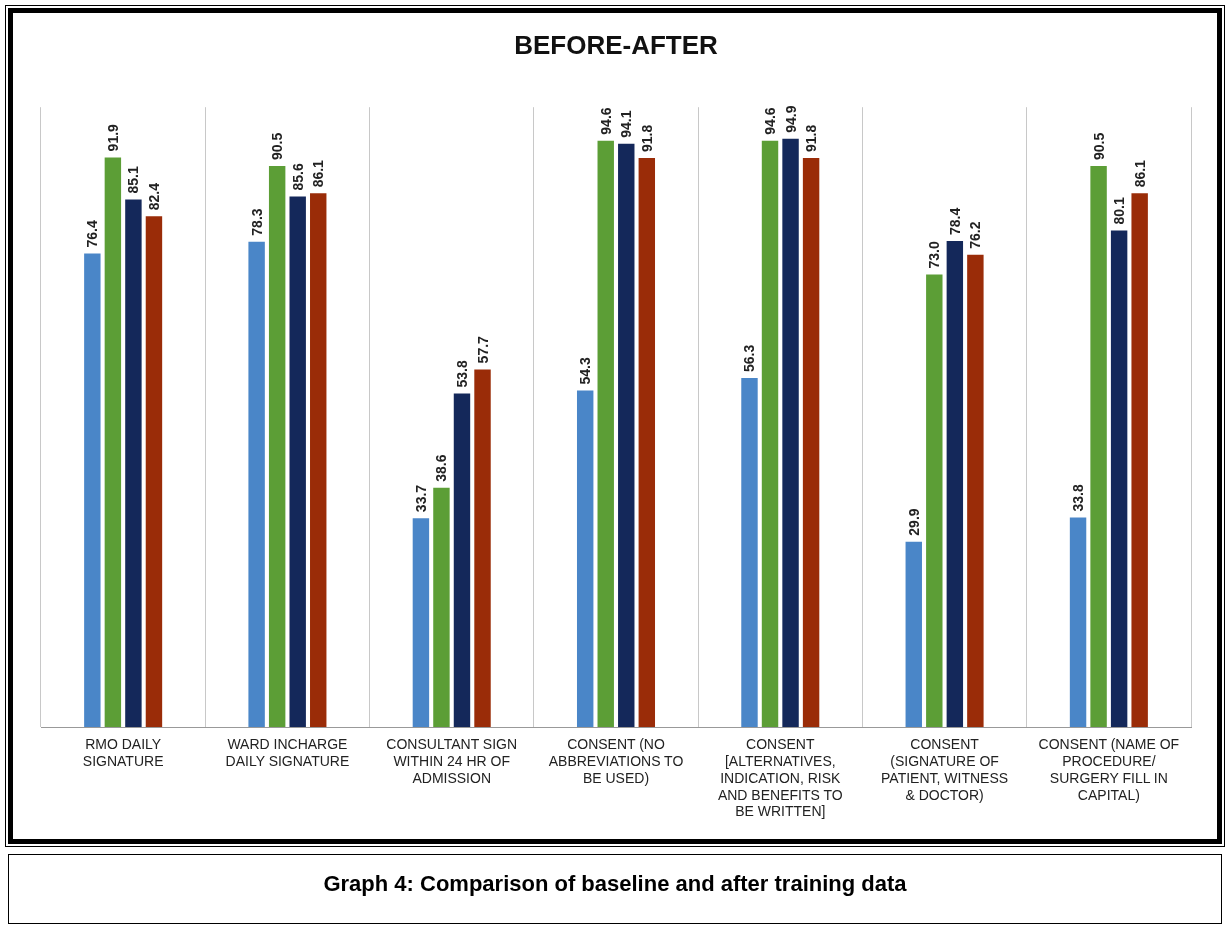 This screenshot has width=1230, height=934. Describe the element at coordinates (482, 349) in the screenshot. I see `data-label: 57.7` at that location.